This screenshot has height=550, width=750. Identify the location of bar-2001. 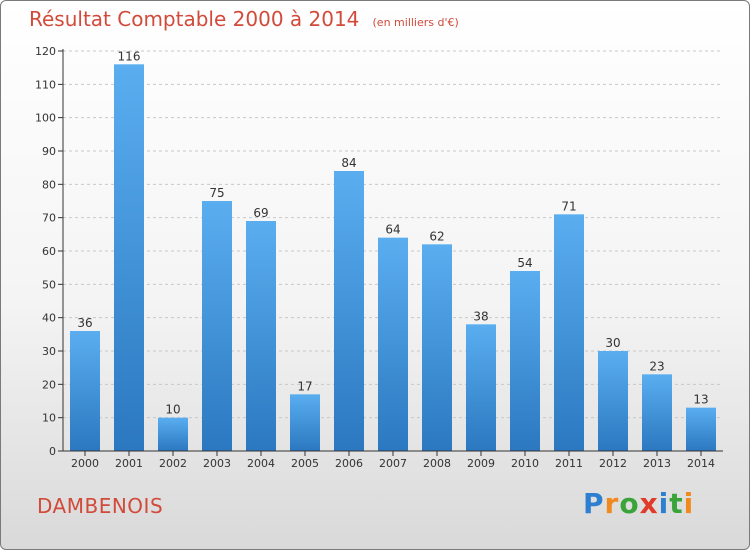
(129, 258).